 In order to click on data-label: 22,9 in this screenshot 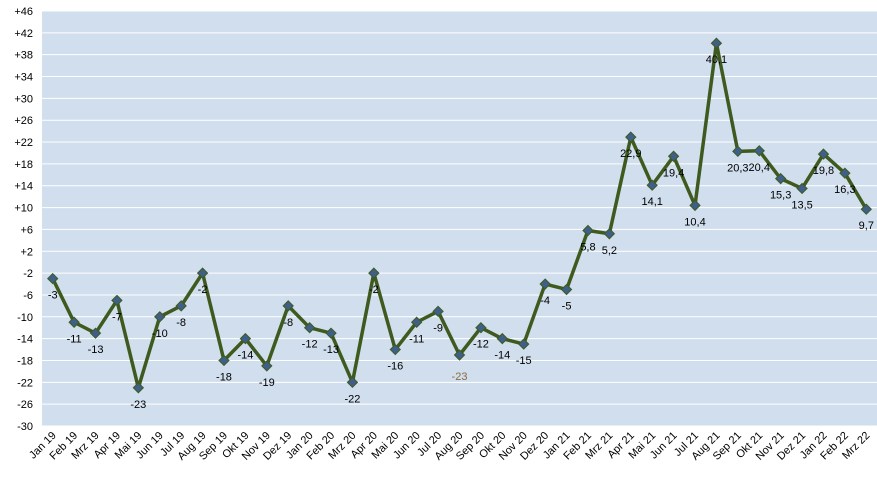, I will do `click(630, 154)`.